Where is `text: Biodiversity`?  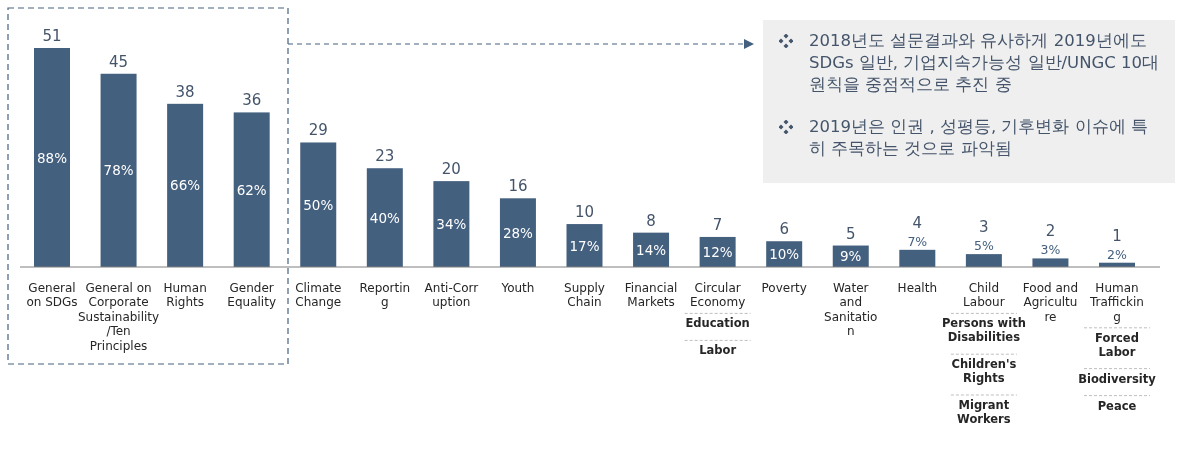
text: Biodiversity is located at coordinates (1117, 378).